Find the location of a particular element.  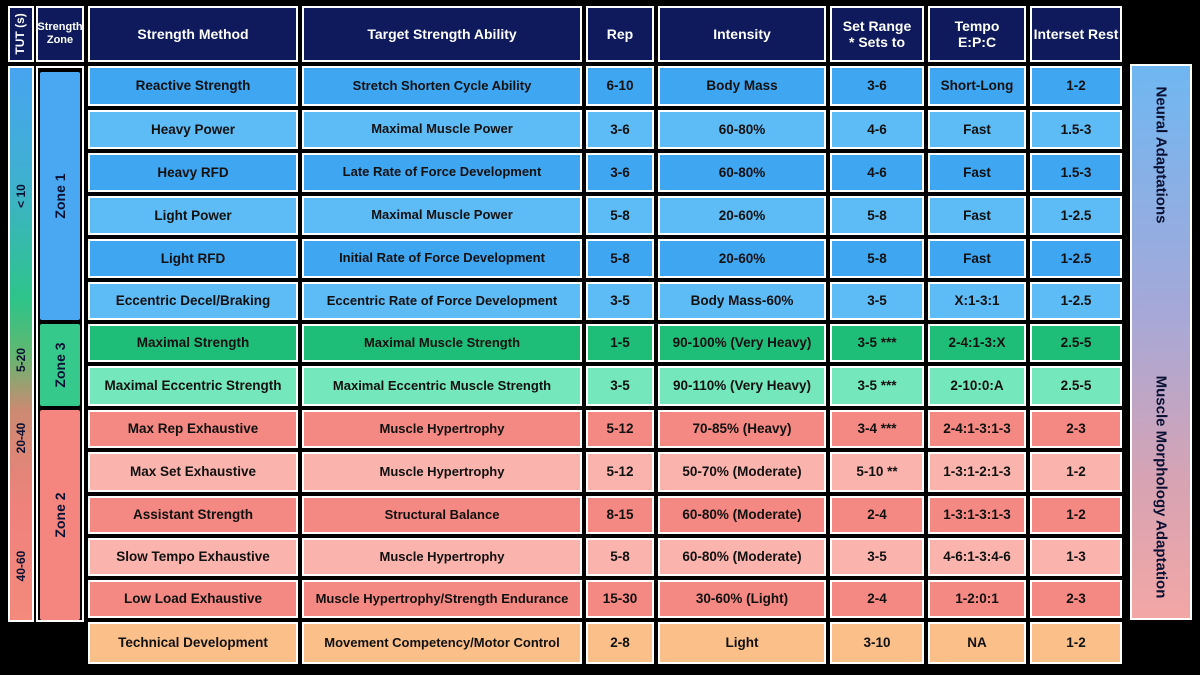

set-range-cell: 5-10 ** is located at coordinates (877, 472).